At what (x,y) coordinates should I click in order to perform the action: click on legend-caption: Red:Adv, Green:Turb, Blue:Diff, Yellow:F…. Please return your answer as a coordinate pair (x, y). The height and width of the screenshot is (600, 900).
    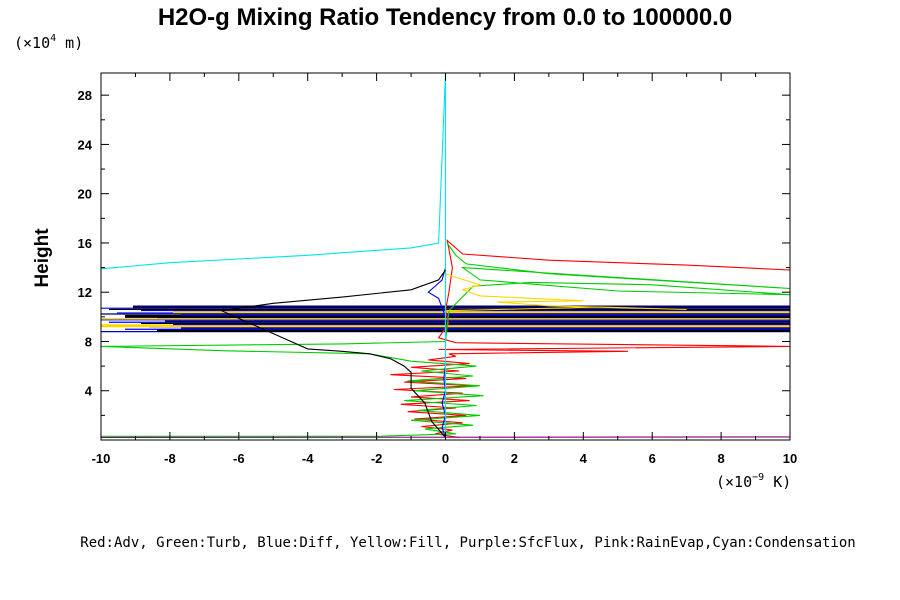
    Looking at the image, I should click on (467, 543).